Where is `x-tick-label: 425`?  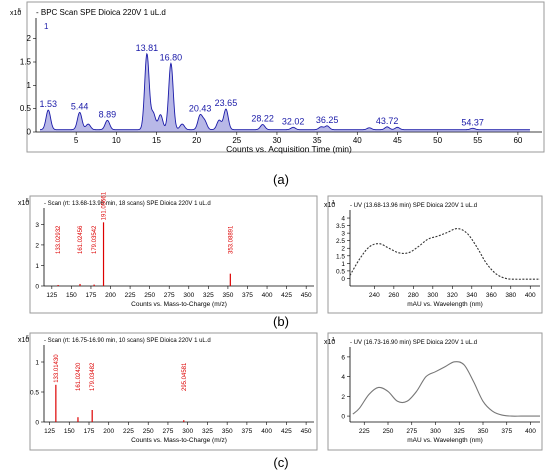 x-tick-label: 425 is located at coordinates (286, 431).